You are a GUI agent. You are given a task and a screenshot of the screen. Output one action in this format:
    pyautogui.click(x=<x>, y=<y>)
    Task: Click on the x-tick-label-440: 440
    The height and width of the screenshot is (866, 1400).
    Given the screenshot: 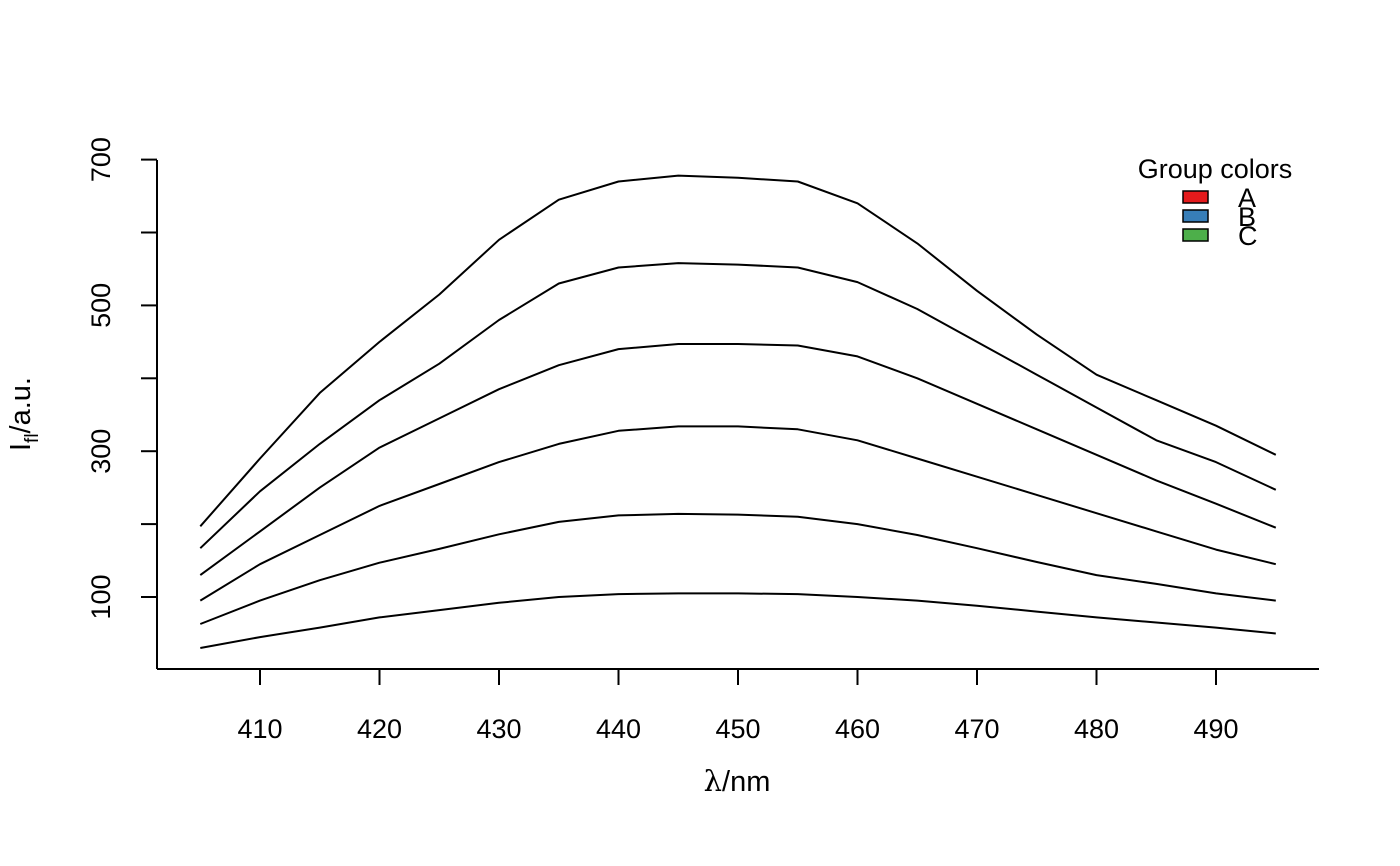 What is the action you would take?
    pyautogui.click(x=618, y=729)
    